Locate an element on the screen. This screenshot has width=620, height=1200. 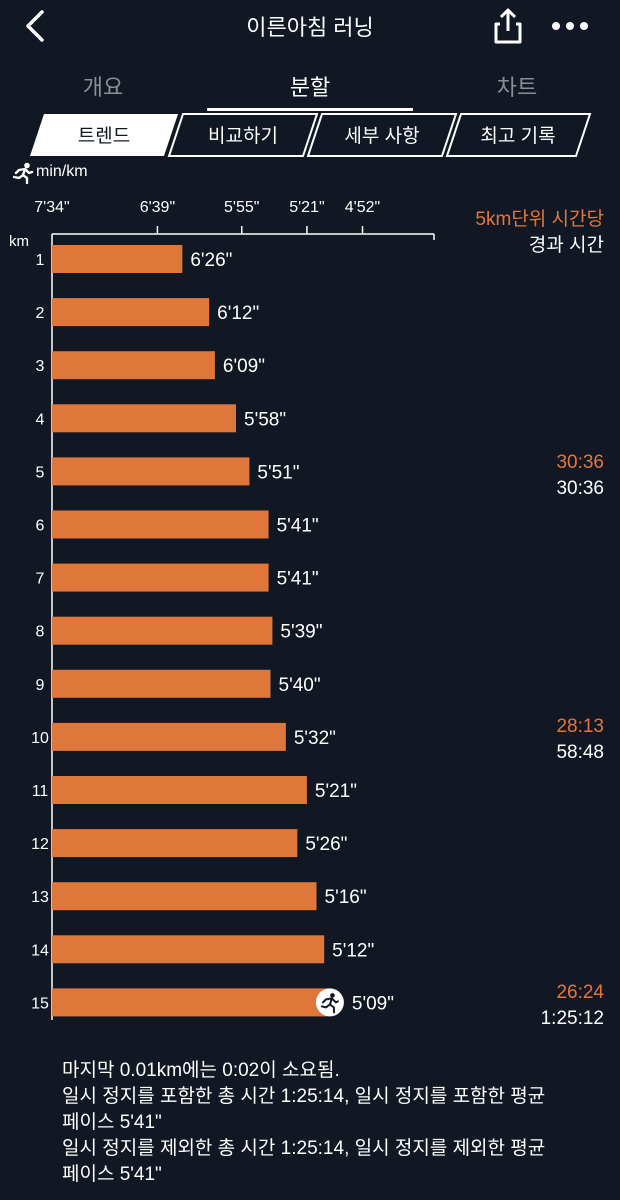
runner-icon is located at coordinates (23, 173).